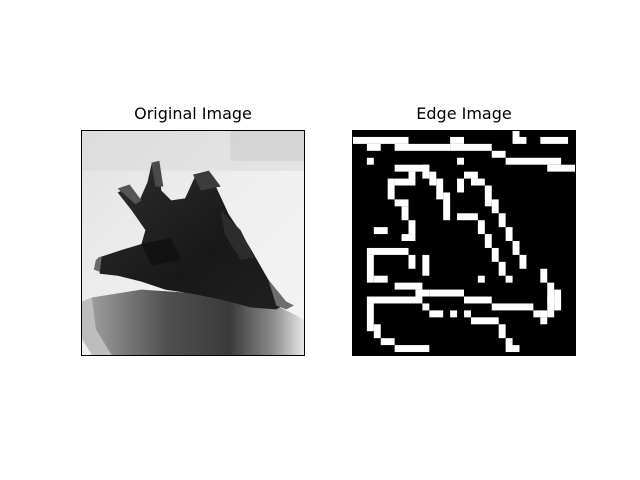 Image resolution: width=640 pixels, height=480 pixels. Describe the element at coordinates (464, 113) in the screenshot. I see `edge-image-title: Edge Image` at that location.